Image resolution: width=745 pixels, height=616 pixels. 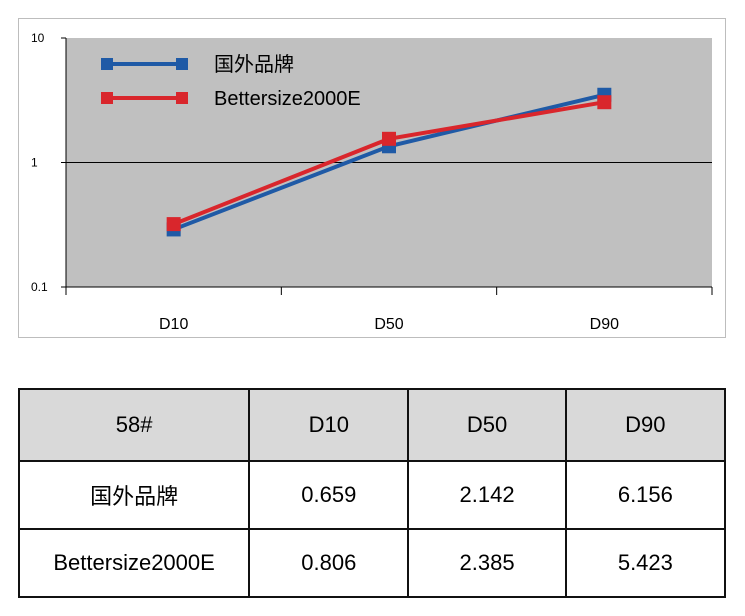 I want to click on table-cell: 2.385, so click(x=487, y=563).